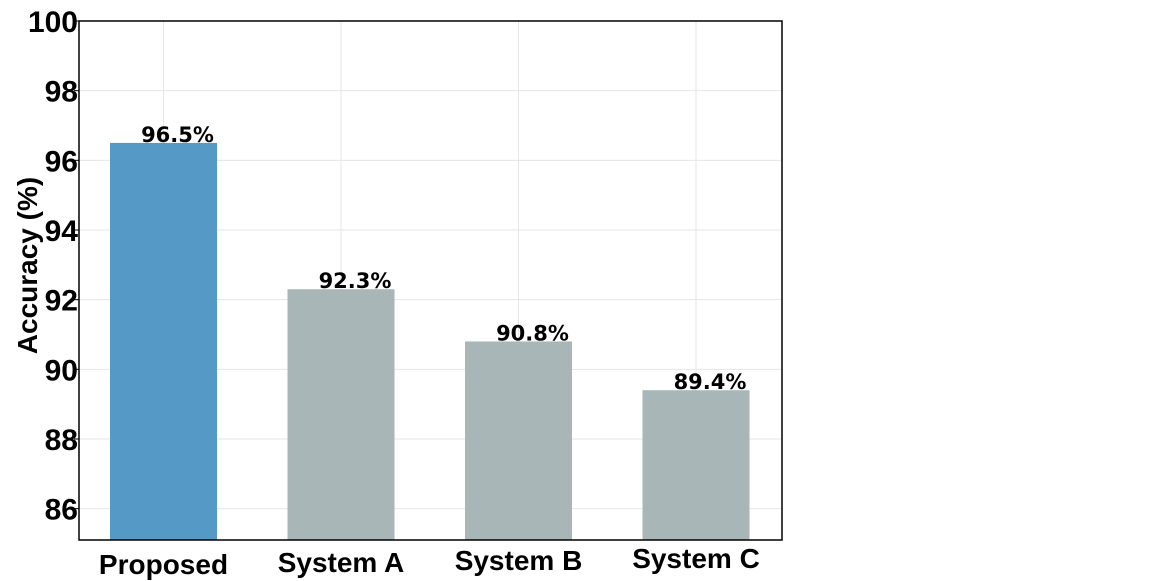 The image size is (1163, 581). I want to click on y-tick-label: 92, so click(61, 301).